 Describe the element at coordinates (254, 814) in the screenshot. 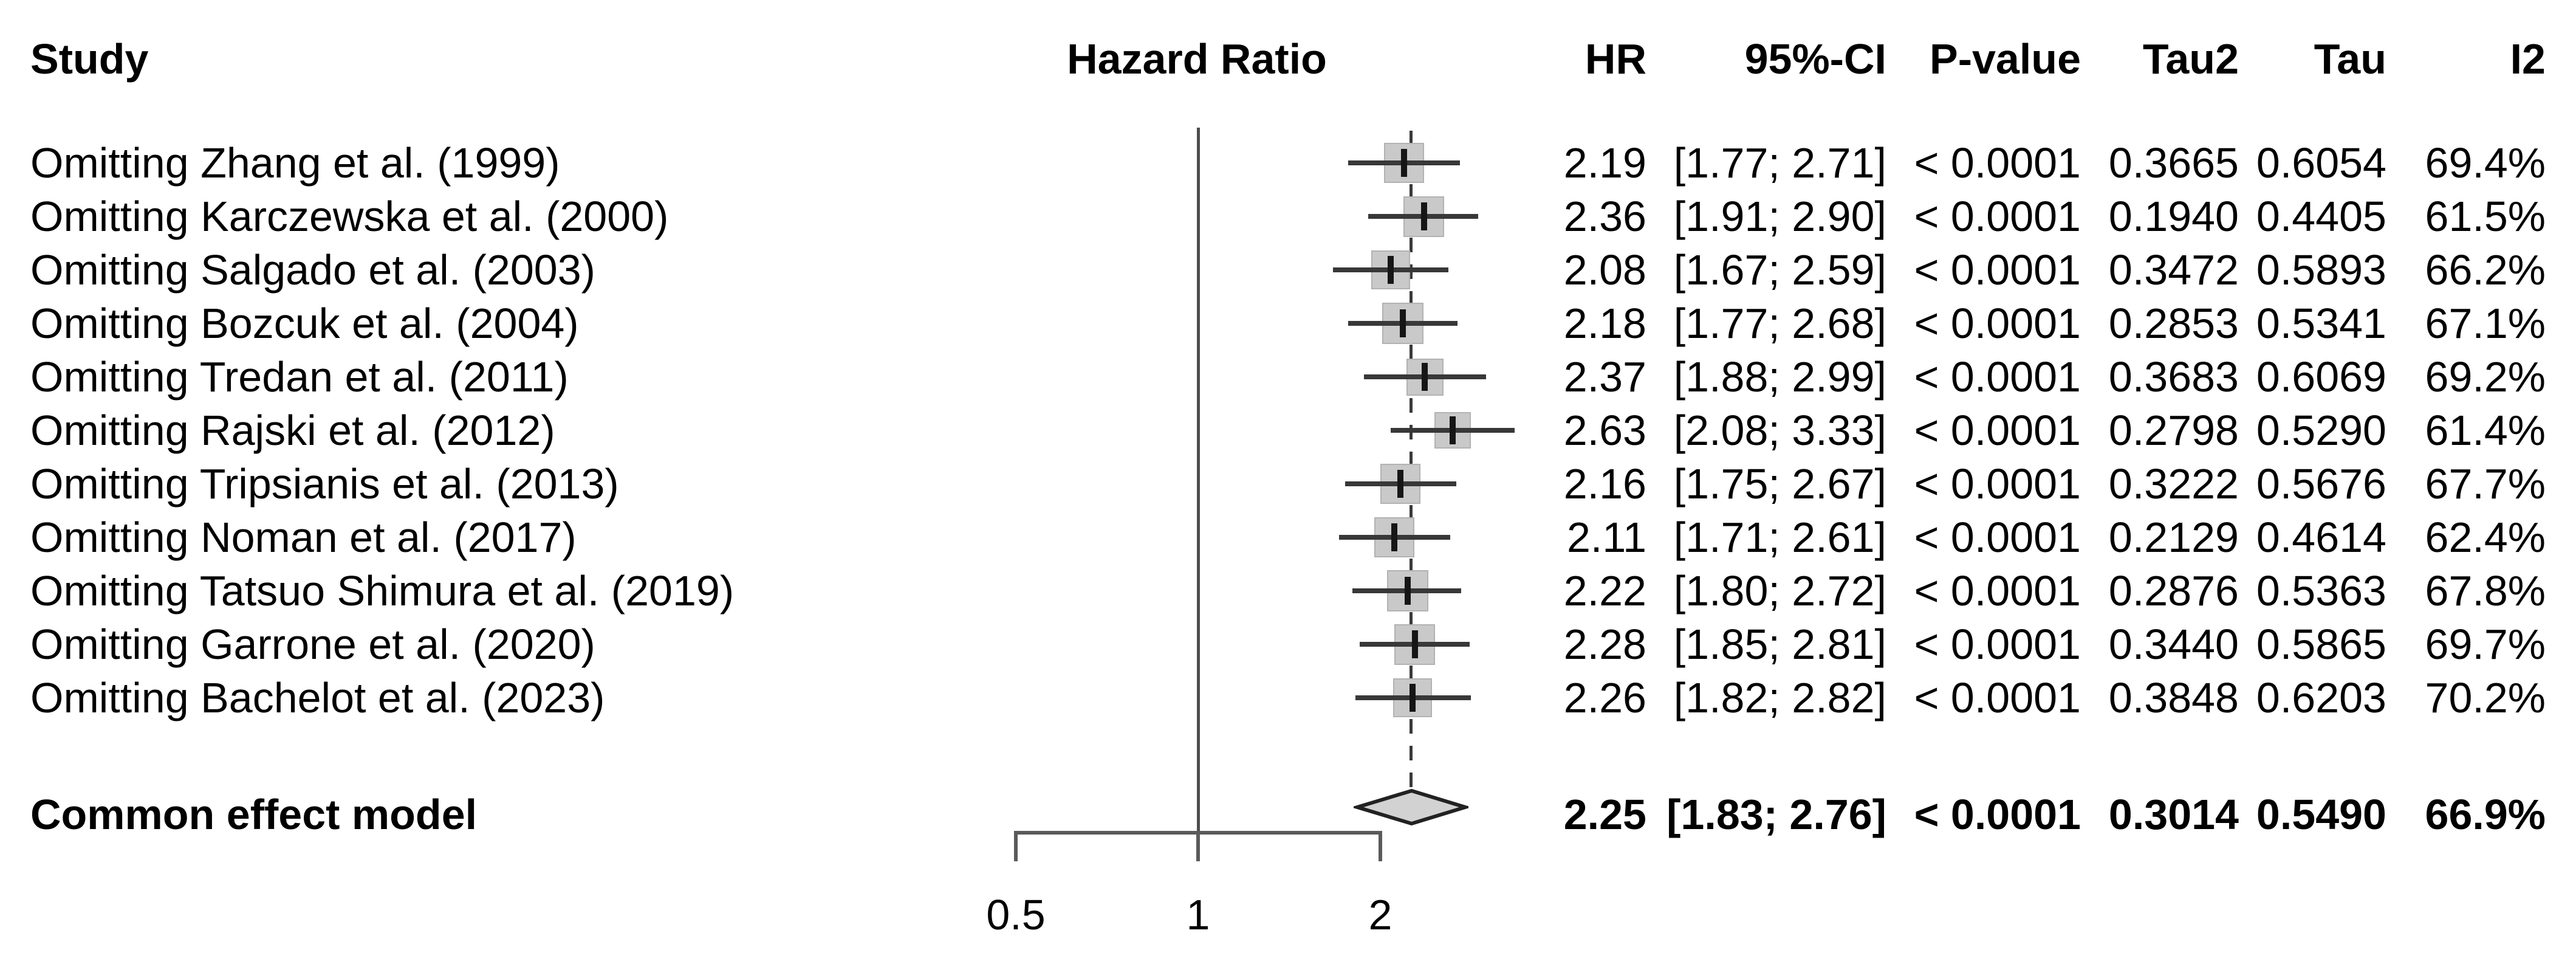

I see `summary-label: Common effect model` at that location.